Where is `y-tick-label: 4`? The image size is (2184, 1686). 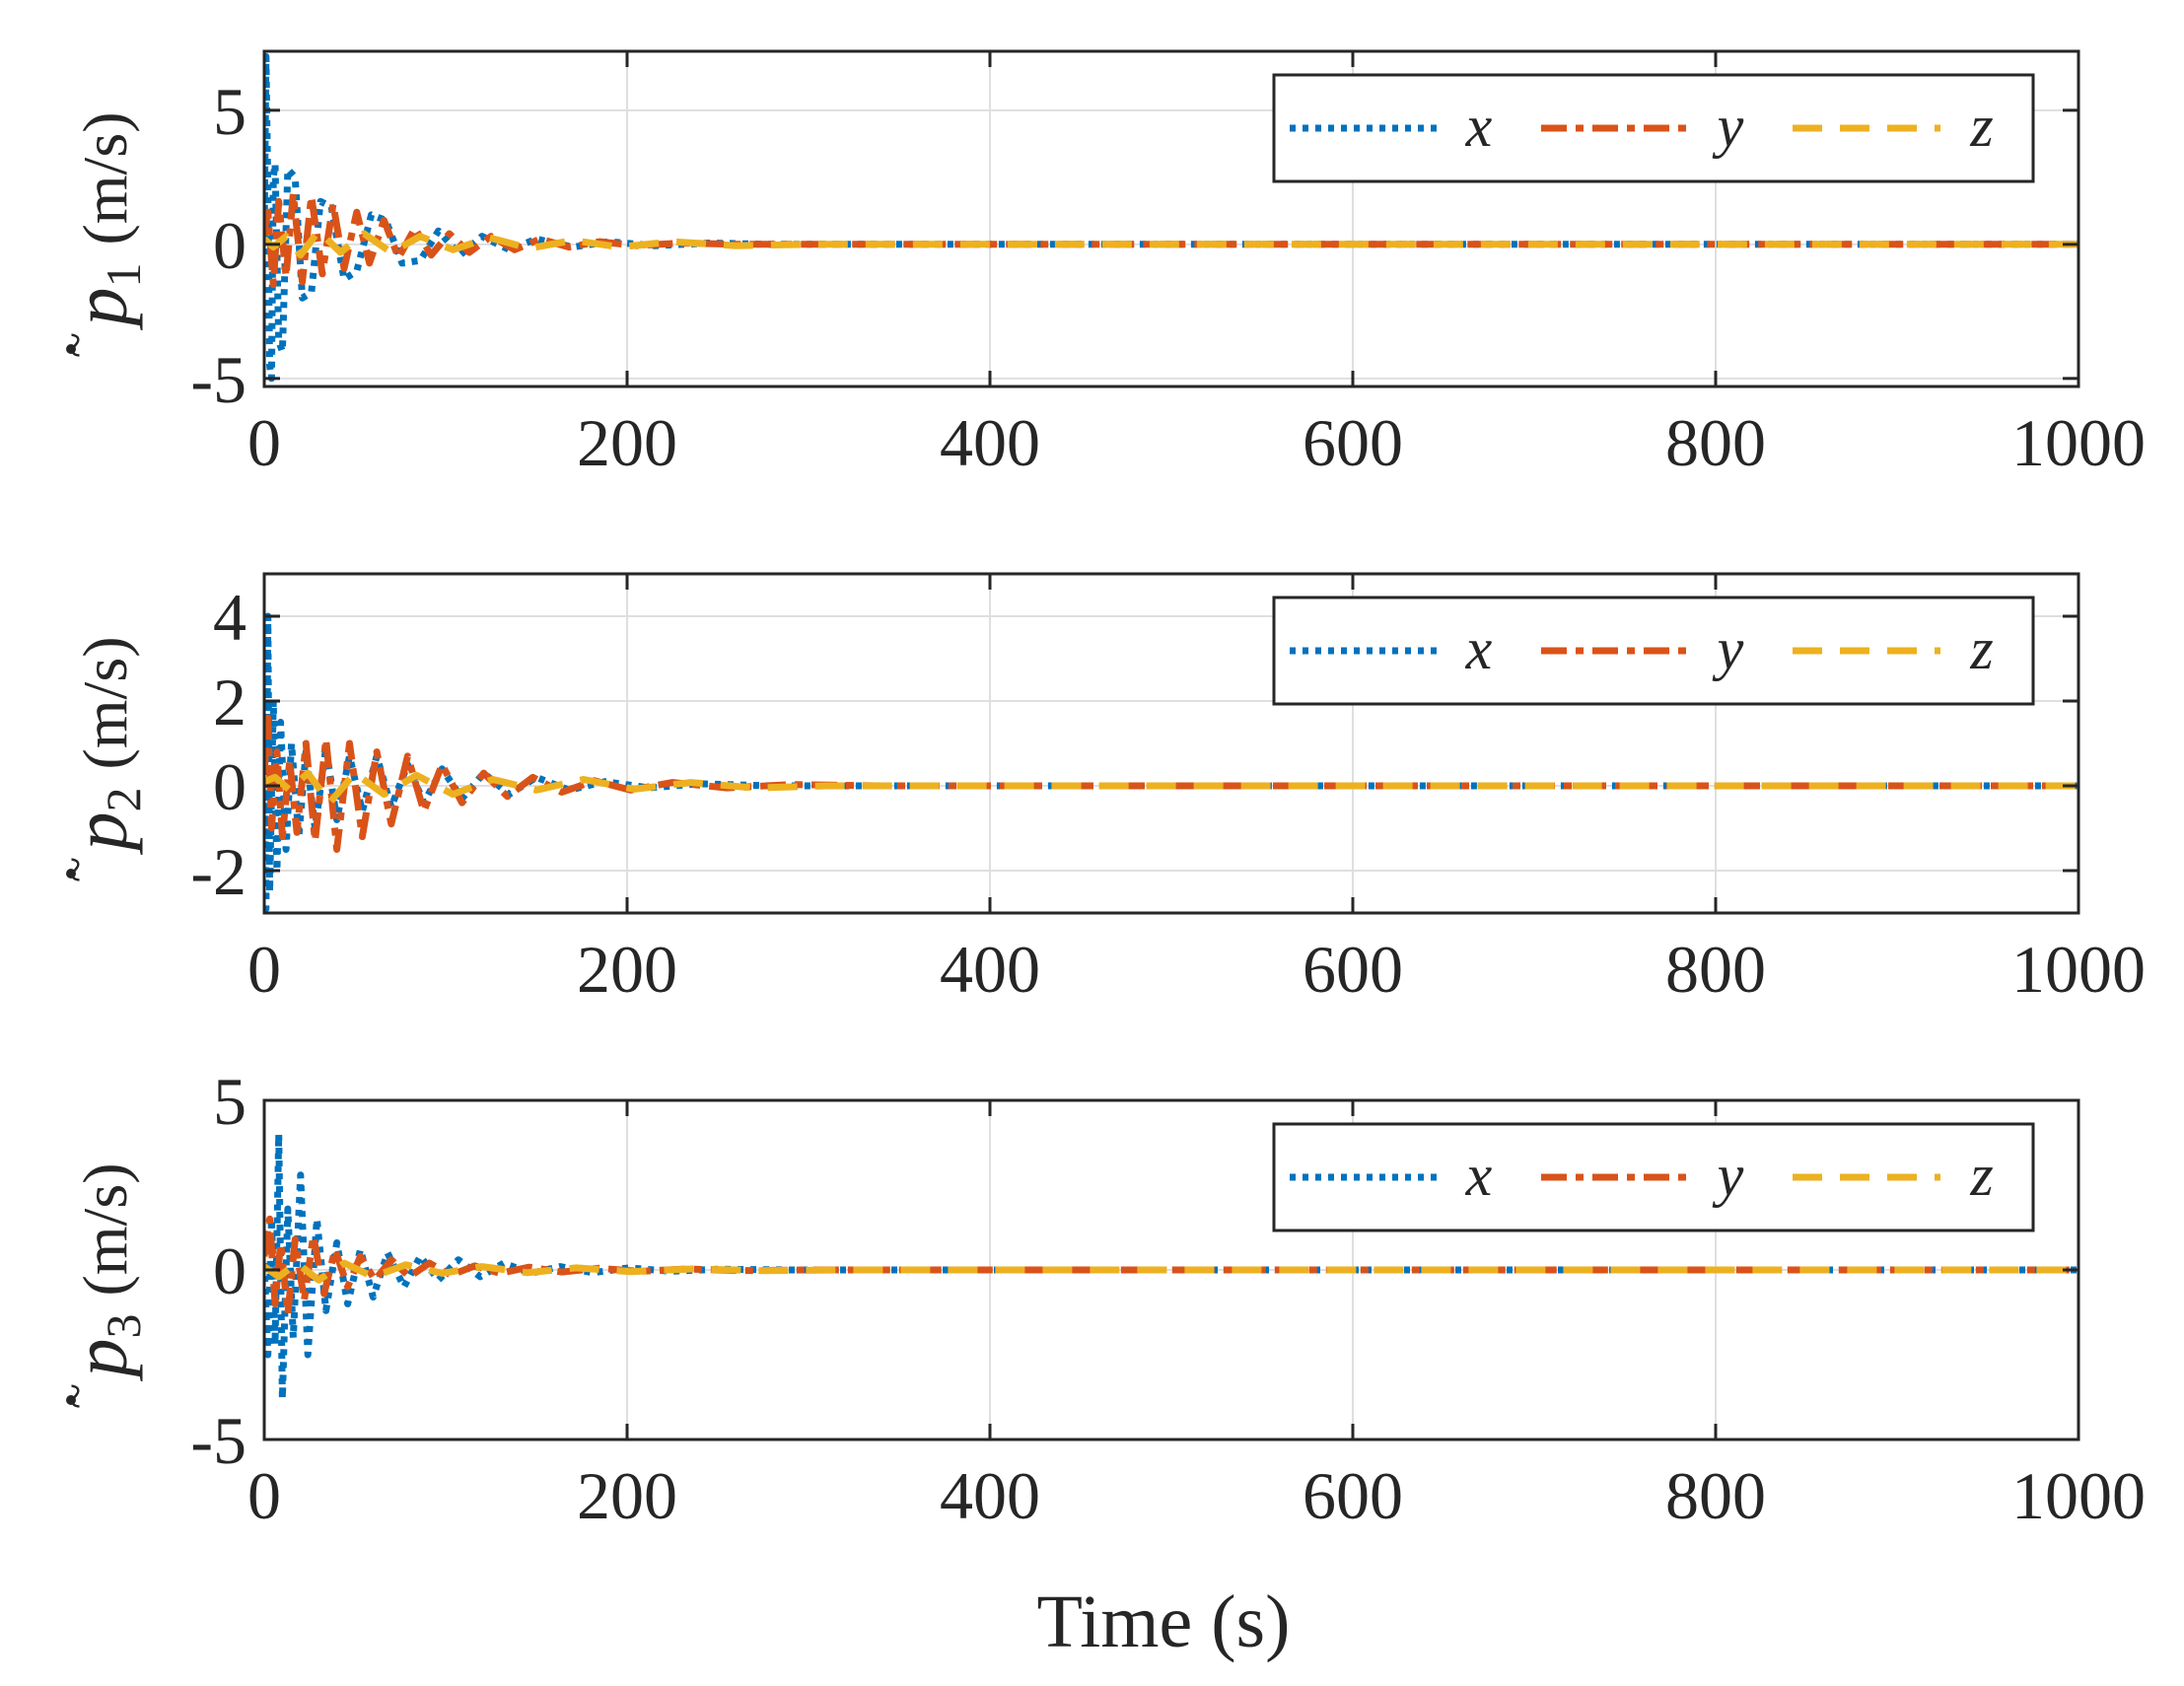 y-tick-label: 4 is located at coordinates (230, 617).